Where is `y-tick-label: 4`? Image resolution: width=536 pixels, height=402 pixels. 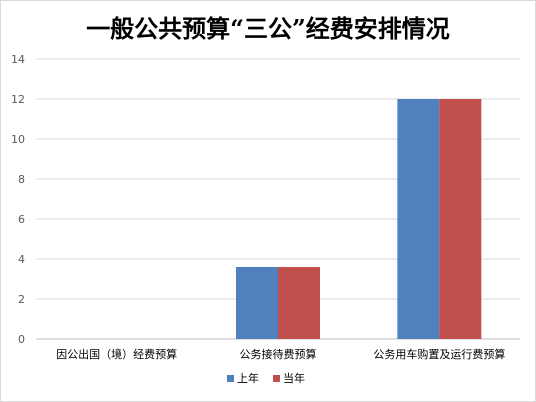 y-tick-label: 4 is located at coordinates (21, 259).